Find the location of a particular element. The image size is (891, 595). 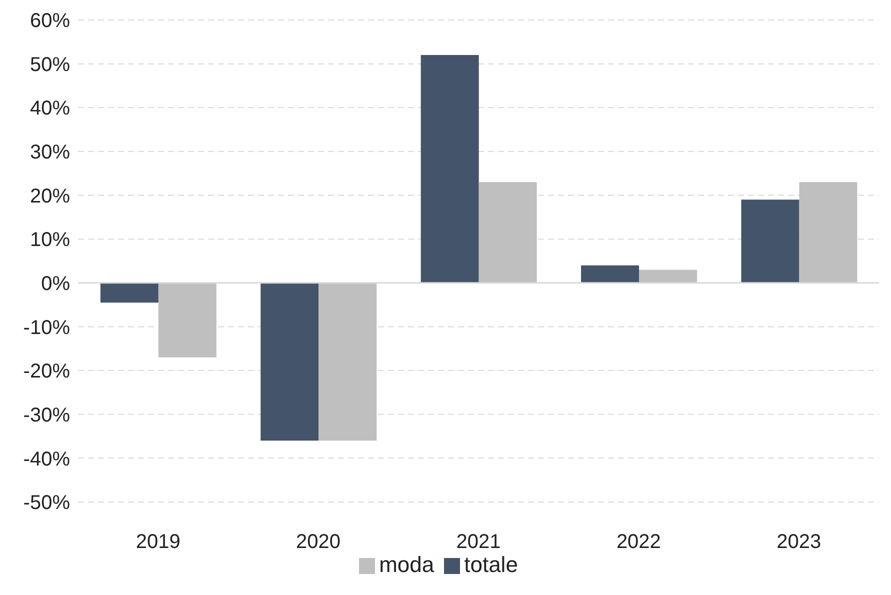

x-tick-label: 2022 is located at coordinates (638, 542).